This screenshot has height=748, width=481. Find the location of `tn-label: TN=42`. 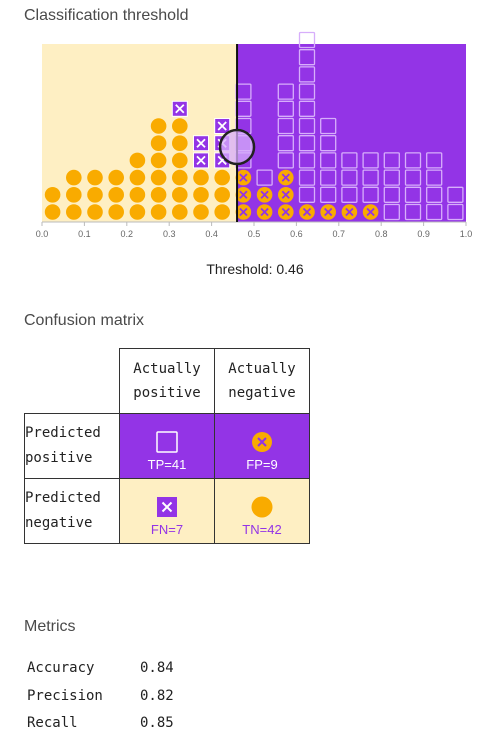

tn-label: TN=42 is located at coordinates (262, 529).